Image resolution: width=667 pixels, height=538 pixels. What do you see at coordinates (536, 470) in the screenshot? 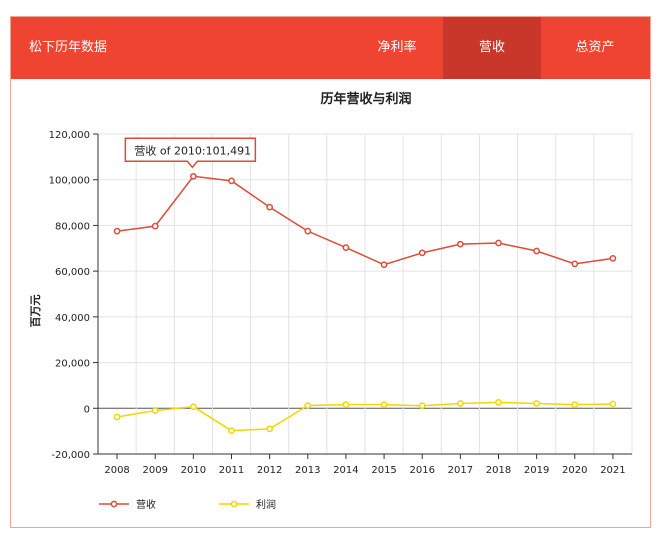
I see `x-tick-label: 2019` at bounding box center [536, 470].